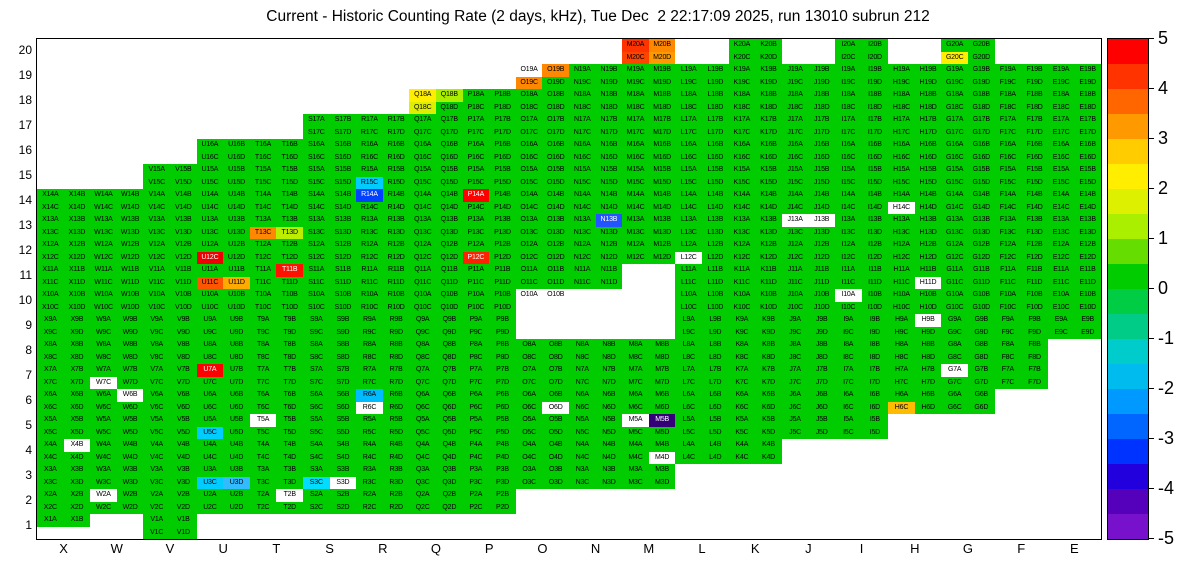  What do you see at coordinates (715, 282) in the screenshot?
I see `cell-L11D: L11D` at bounding box center [715, 282].